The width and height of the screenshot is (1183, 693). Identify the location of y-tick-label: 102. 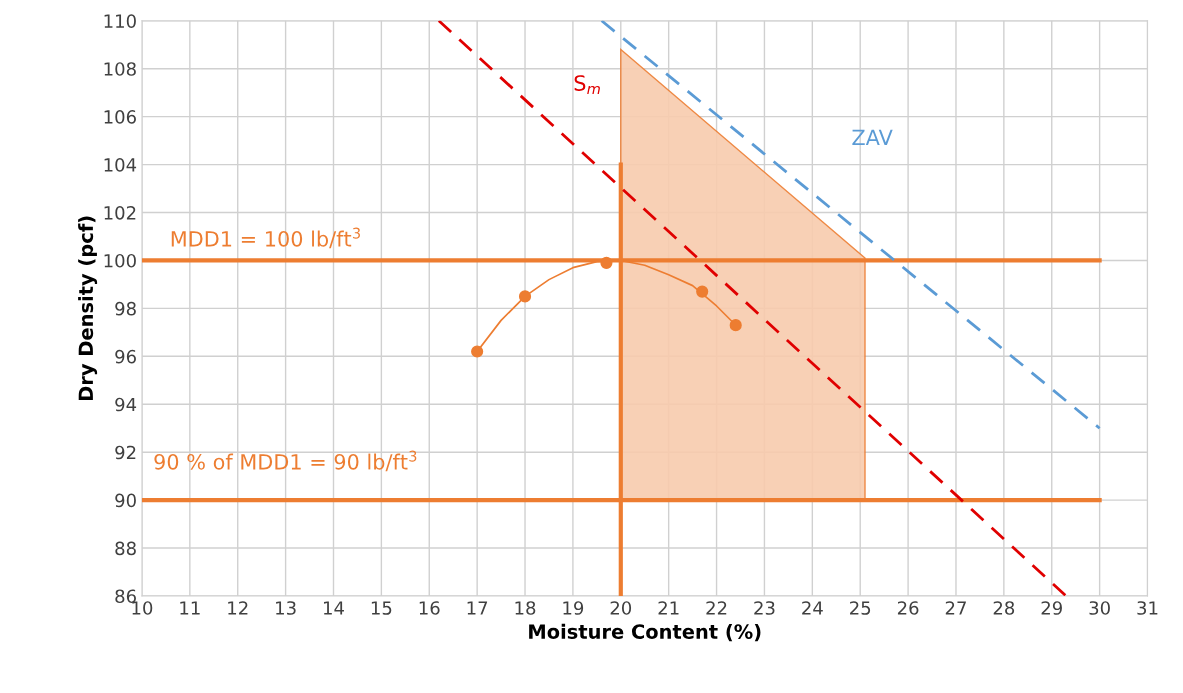
(120, 212).